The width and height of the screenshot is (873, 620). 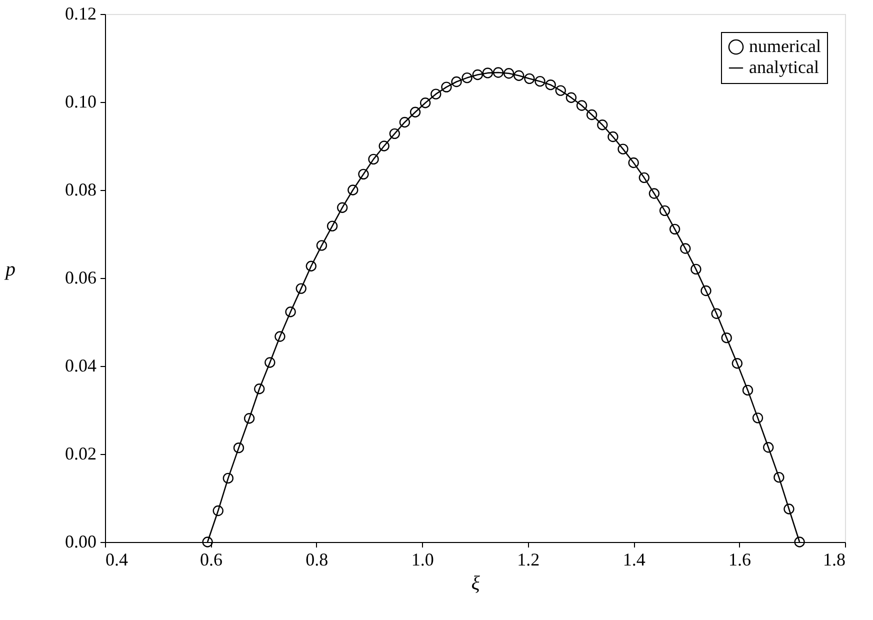 I want to click on legend-label: numerical, so click(x=785, y=46).